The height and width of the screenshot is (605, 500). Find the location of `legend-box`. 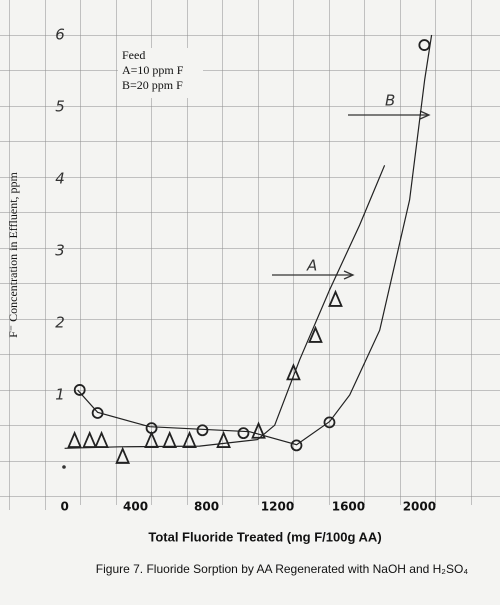

legend-box is located at coordinates (160, 73).